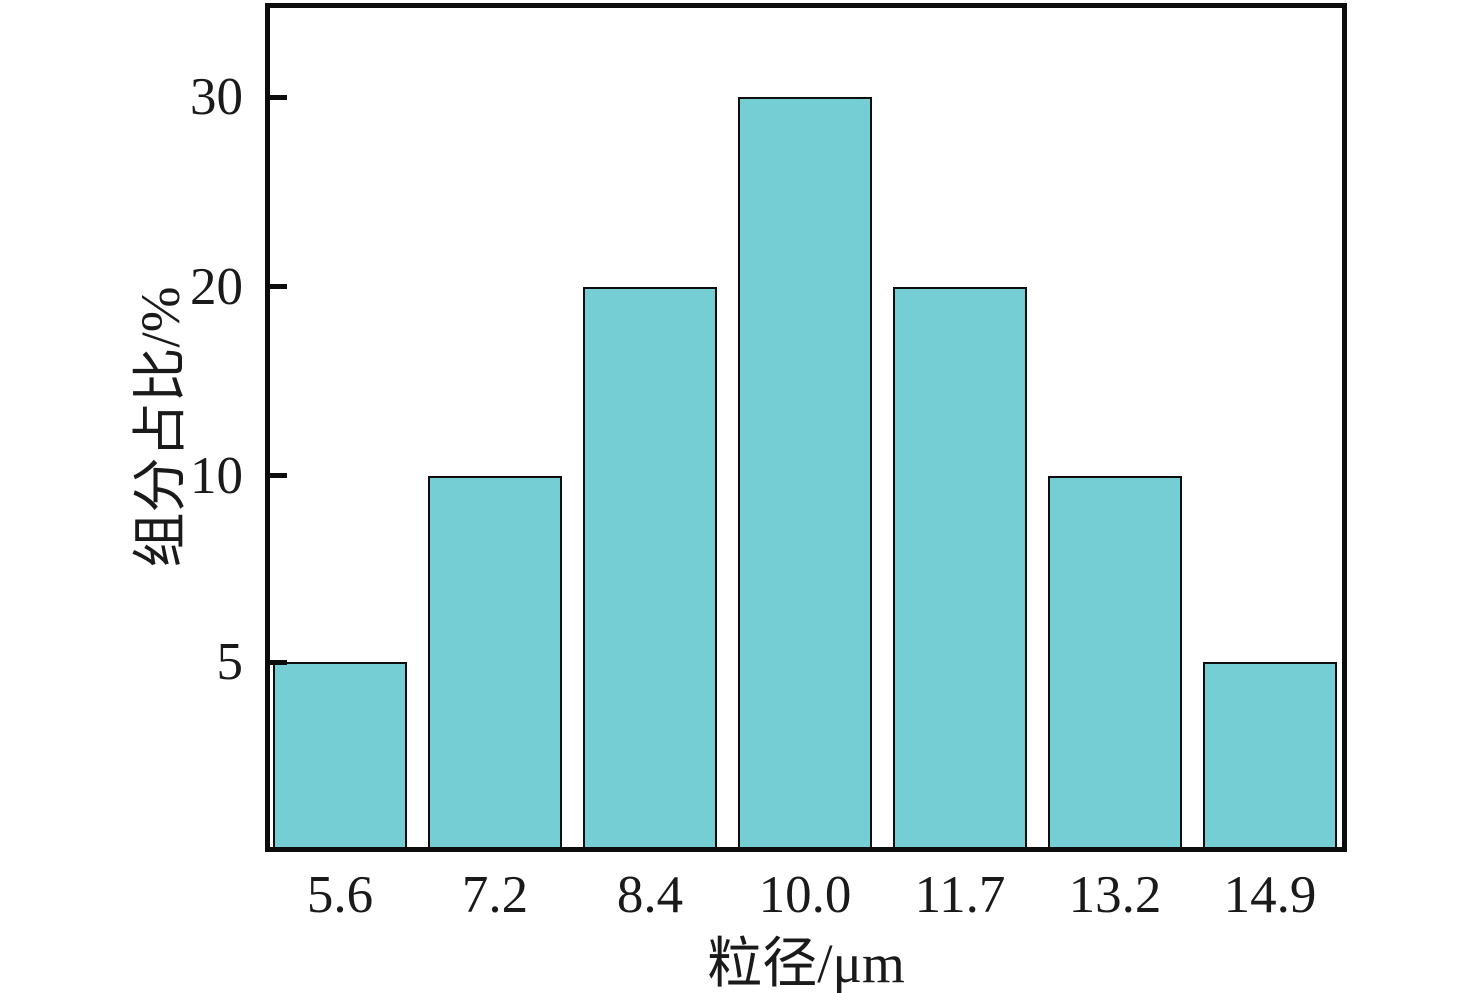  What do you see at coordinates (805, 472) in the screenshot?
I see `bar-10.0` at bounding box center [805, 472].